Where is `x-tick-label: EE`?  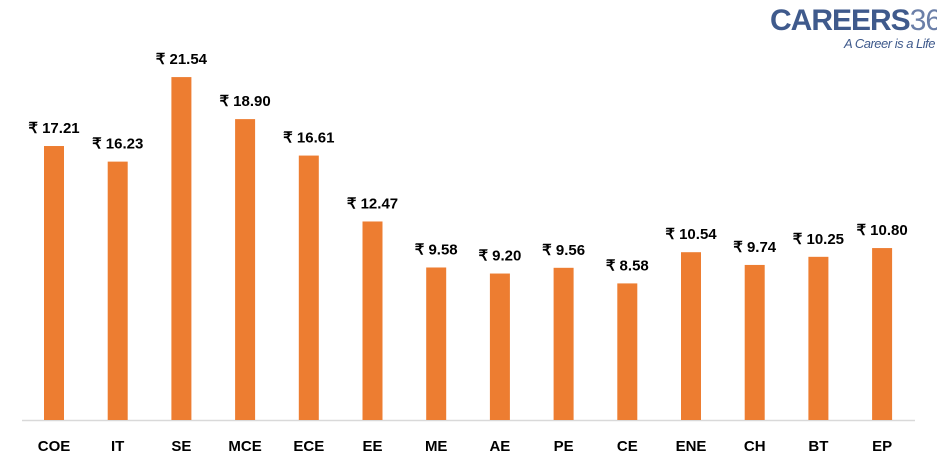 x-tick-label: EE is located at coordinates (372, 446).